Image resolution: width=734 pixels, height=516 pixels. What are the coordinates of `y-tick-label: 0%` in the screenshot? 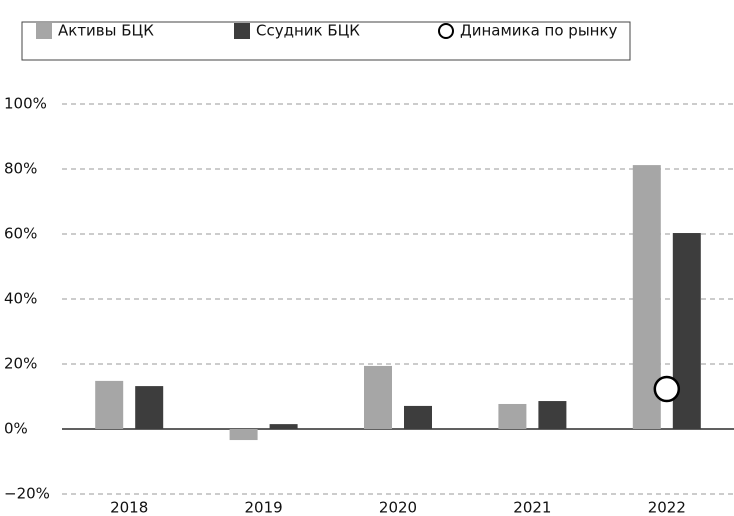 It's located at (16, 429).